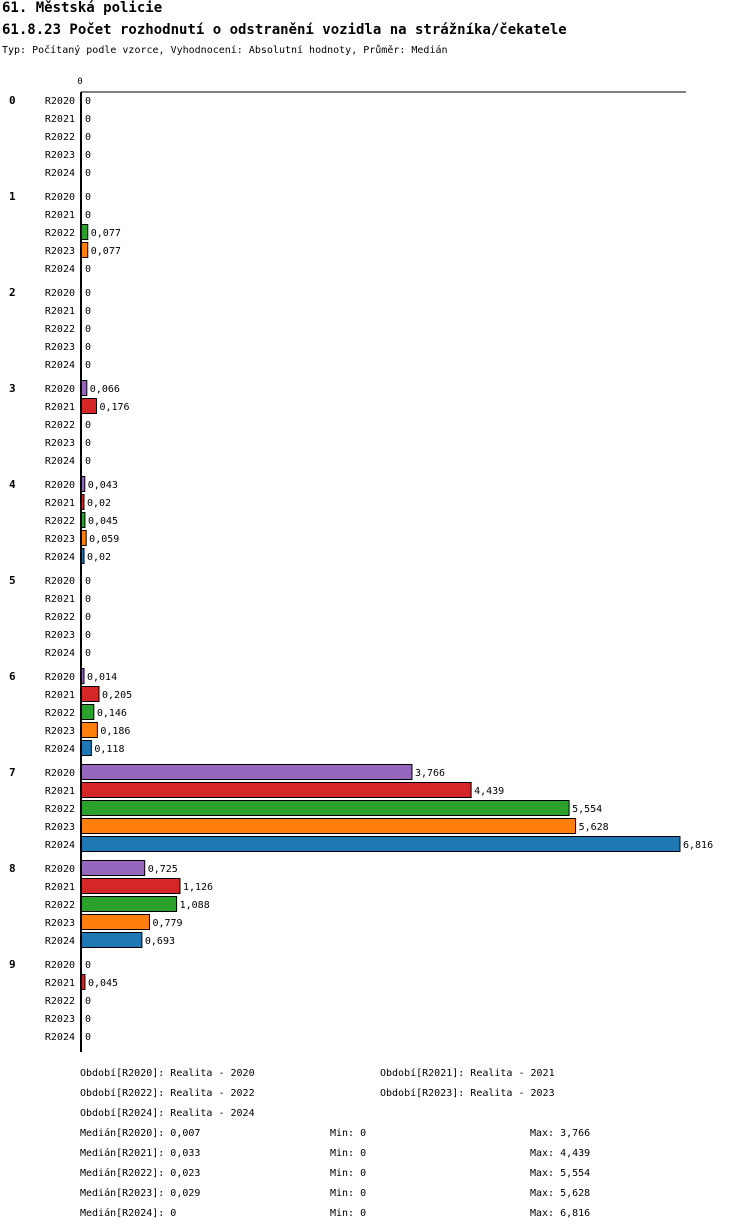 The width and height of the screenshot is (750, 1232). Describe the element at coordinates (560, 1173) in the screenshot. I see `max-r2022: Max: 5,554` at that location.